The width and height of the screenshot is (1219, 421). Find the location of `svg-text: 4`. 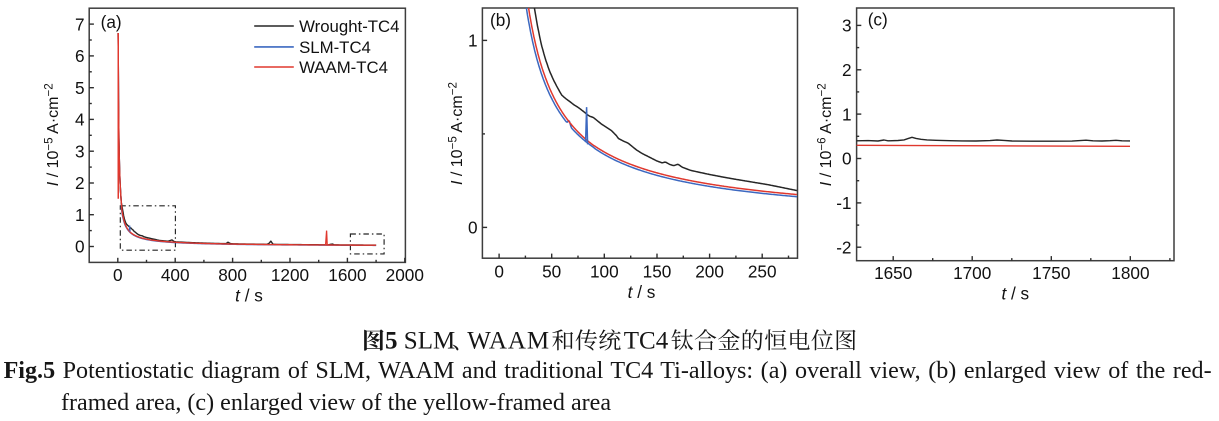

svg-text: 4 is located at coordinates (80, 120).